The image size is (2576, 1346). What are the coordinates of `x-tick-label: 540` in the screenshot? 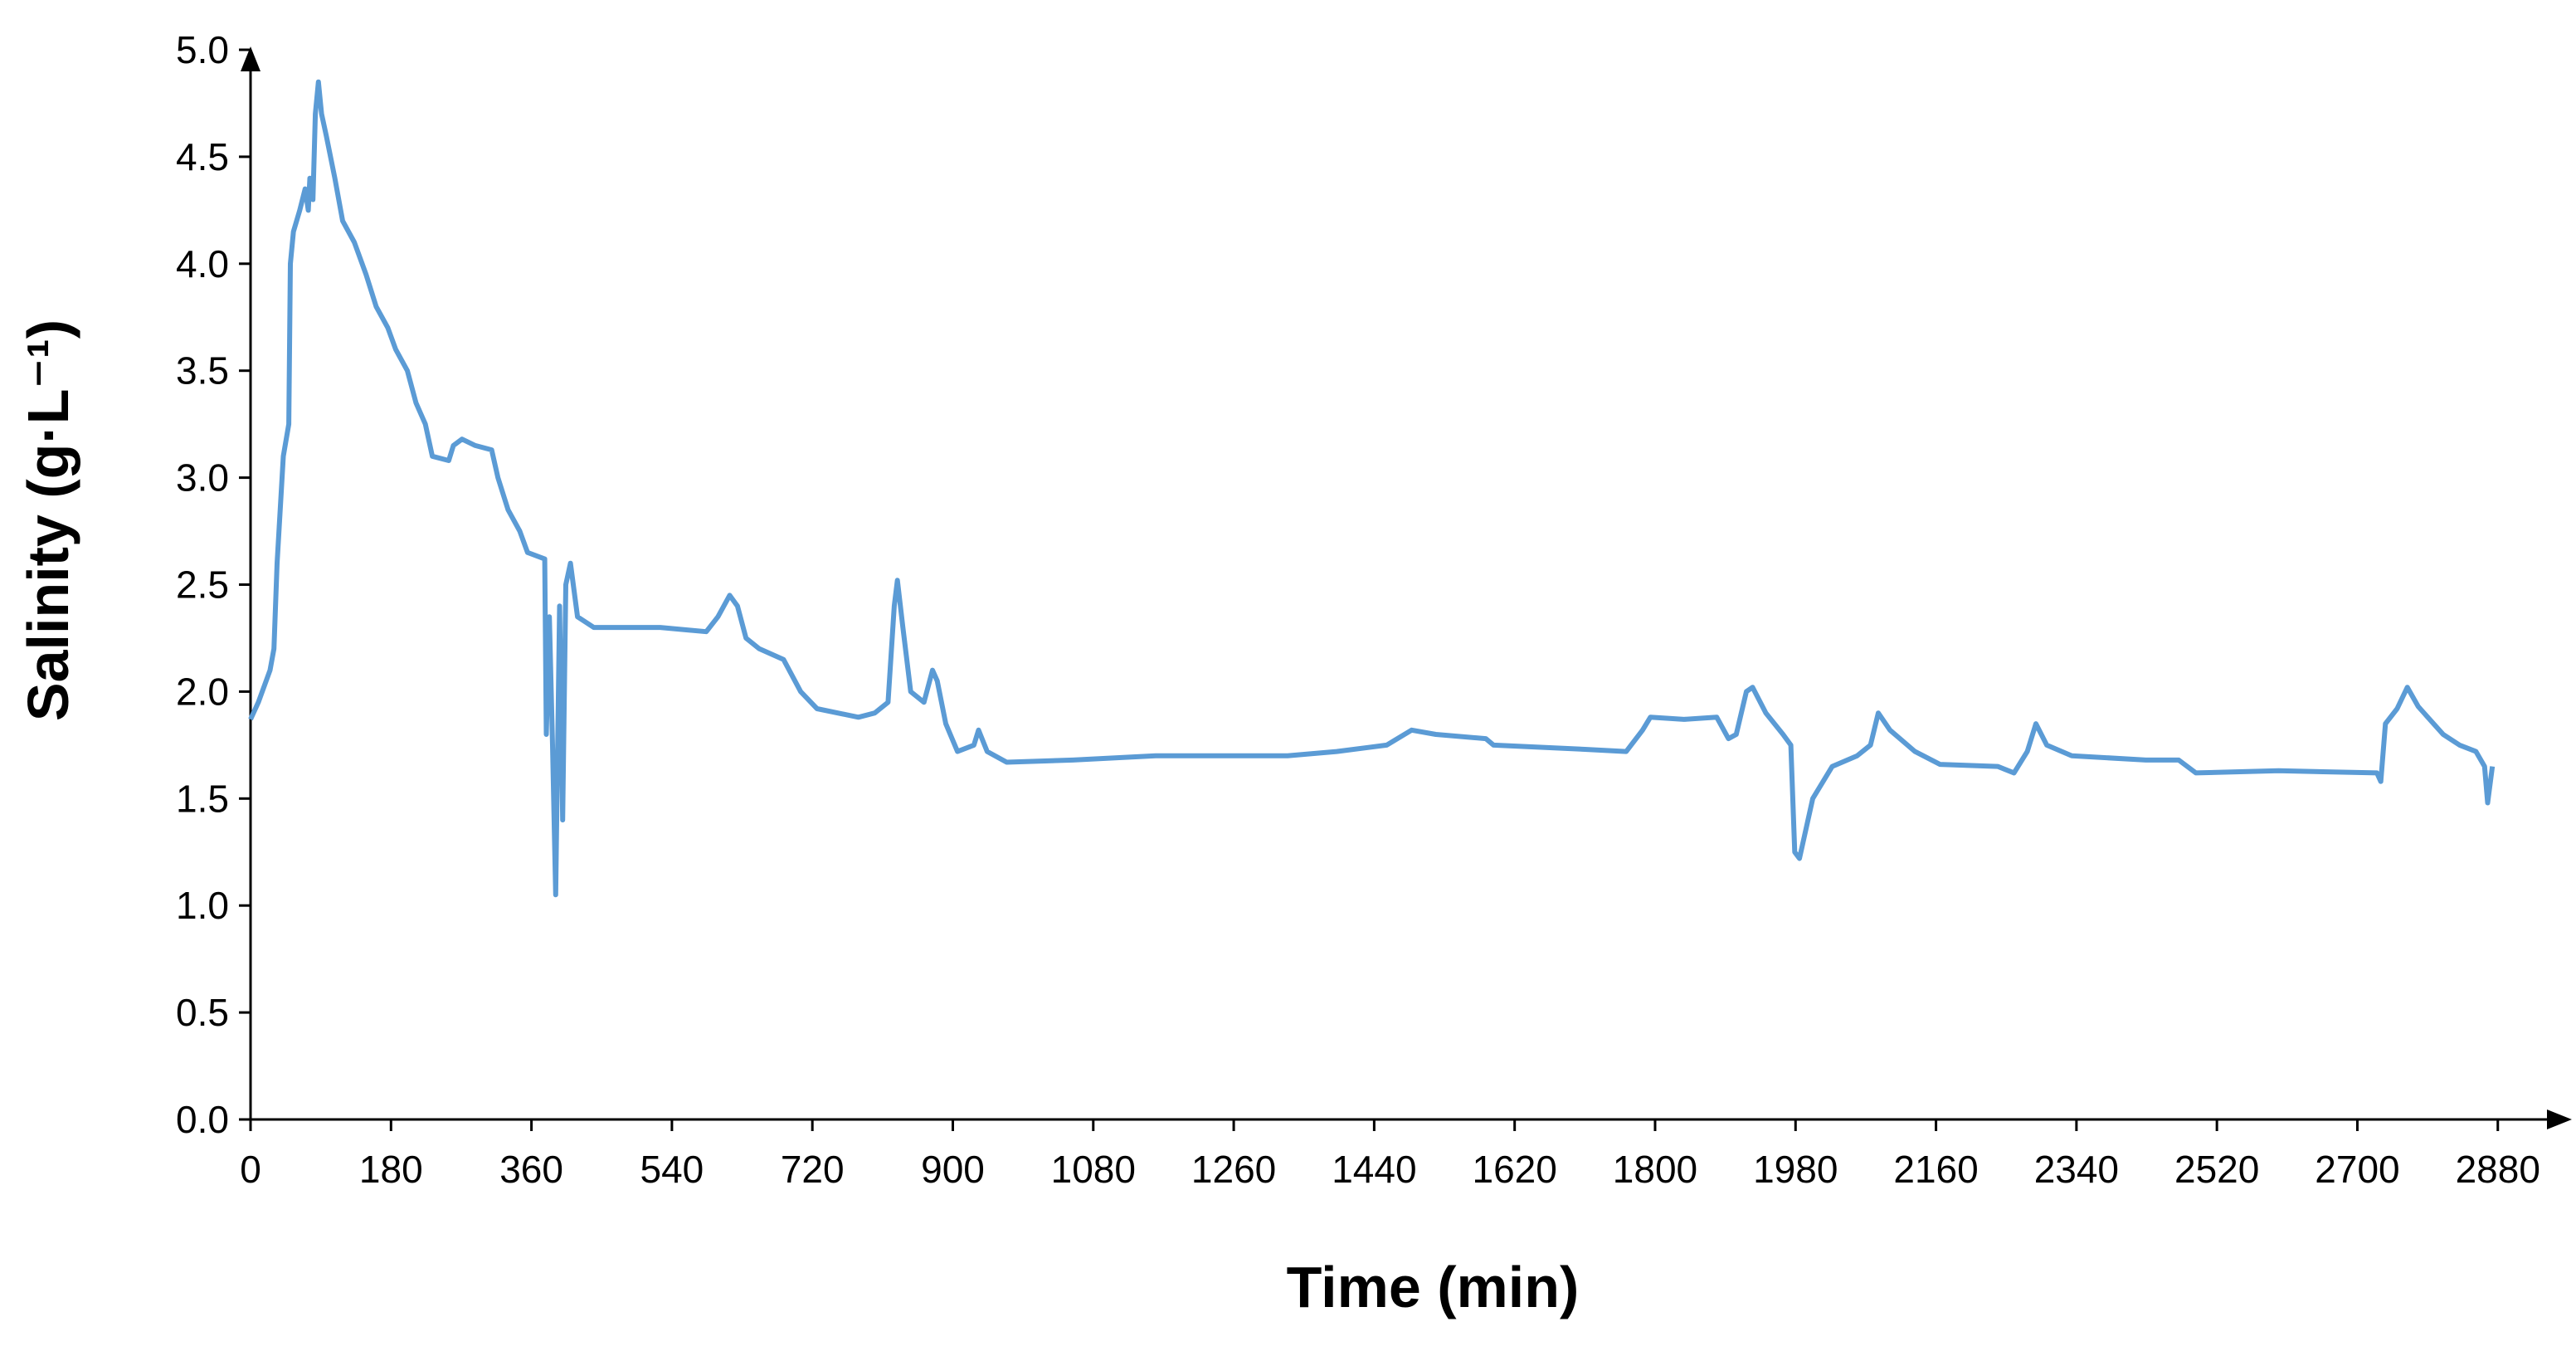 It's located at (672, 1169).